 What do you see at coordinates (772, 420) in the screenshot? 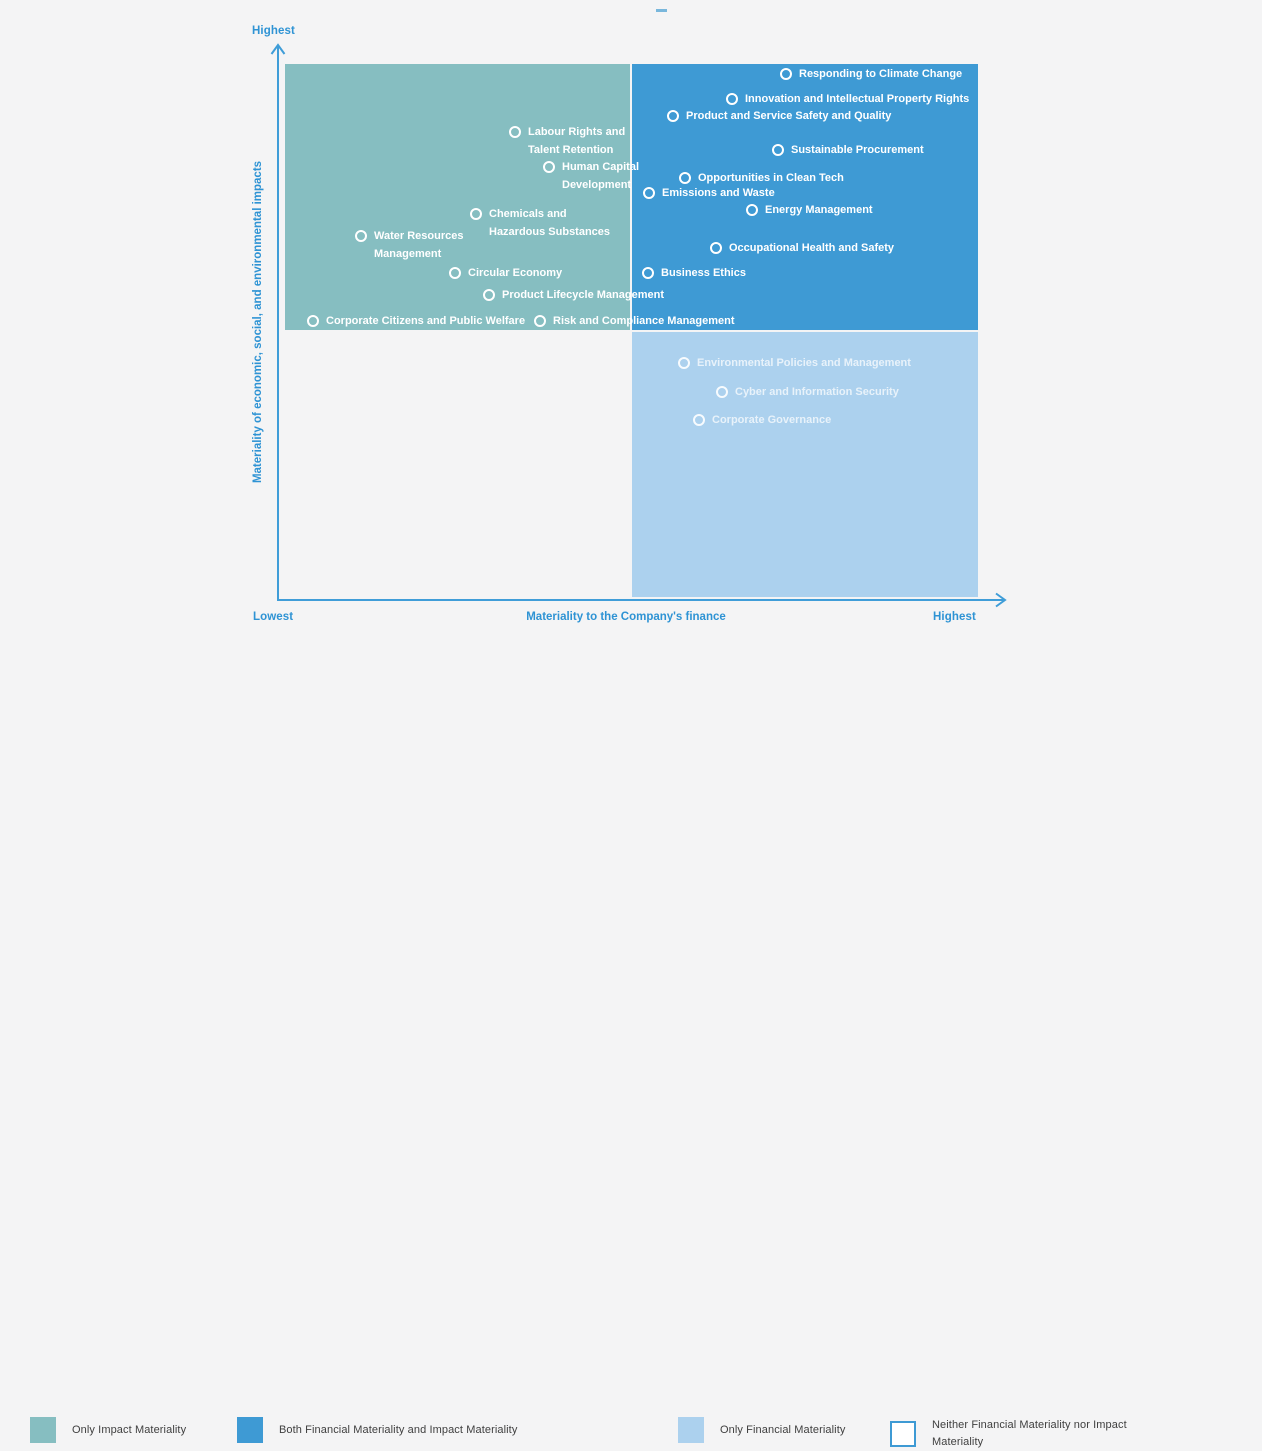
I see `point-label: Corporate Governance` at bounding box center [772, 420].